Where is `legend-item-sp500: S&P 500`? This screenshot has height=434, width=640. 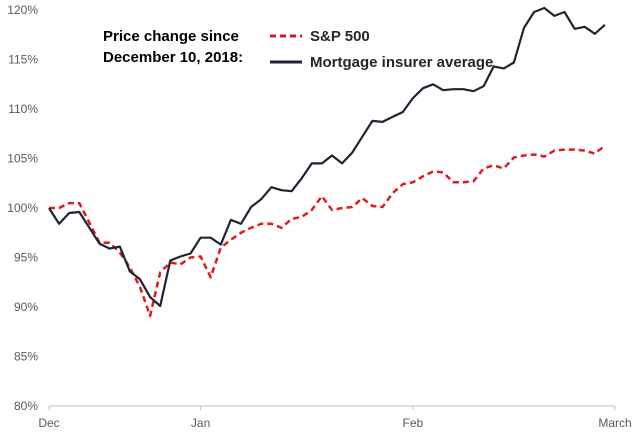 legend-item-sp500: S&P 500 is located at coordinates (320, 36).